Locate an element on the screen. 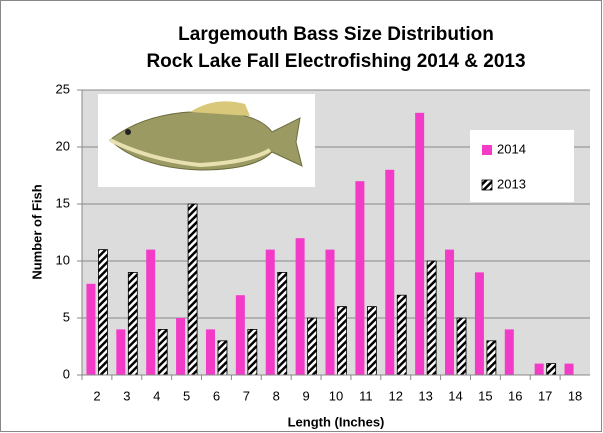 The height and width of the screenshot is (433, 603). legend-label: 2014 is located at coordinates (511, 148).